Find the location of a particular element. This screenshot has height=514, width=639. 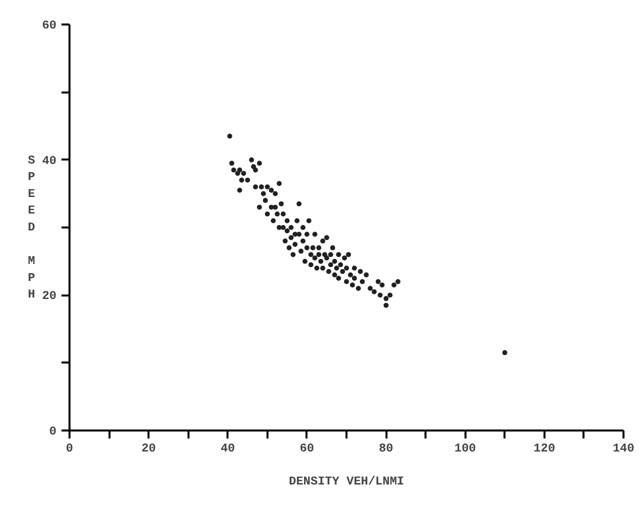

x-tick-label: 100 is located at coordinates (465, 449).